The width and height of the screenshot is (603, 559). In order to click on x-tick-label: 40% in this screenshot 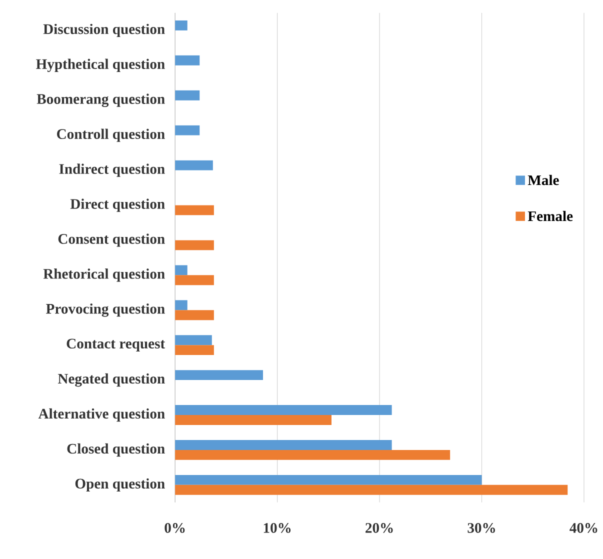, I will do `click(584, 527)`.